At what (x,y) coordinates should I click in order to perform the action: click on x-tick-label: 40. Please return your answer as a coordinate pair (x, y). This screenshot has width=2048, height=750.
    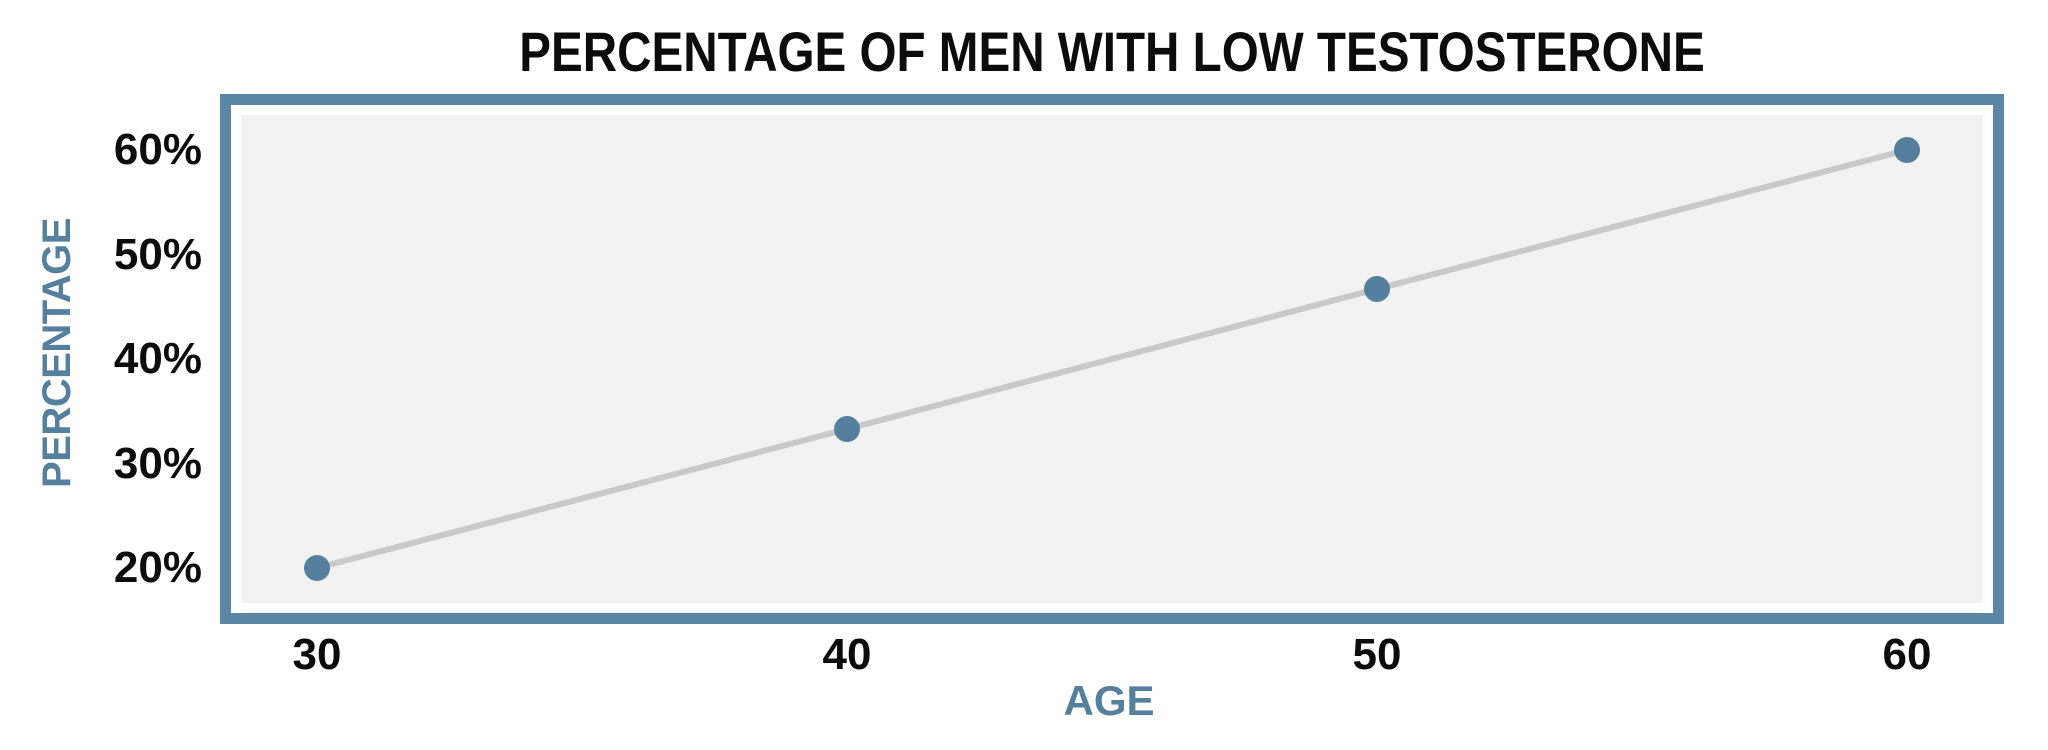
    Looking at the image, I should click on (847, 654).